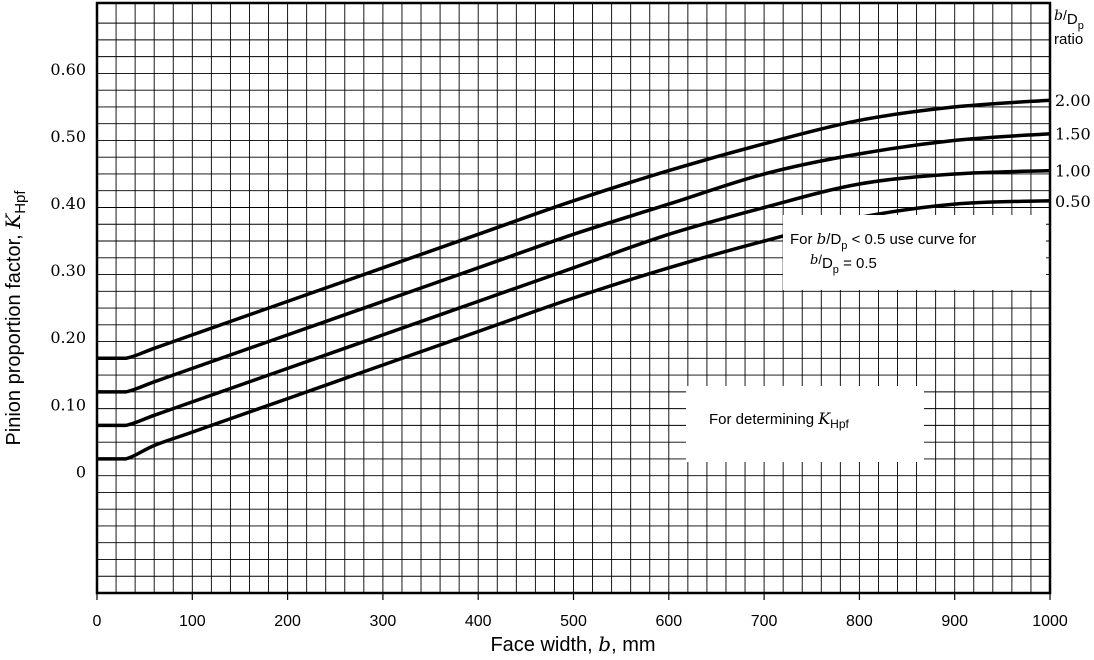  What do you see at coordinates (81, 471) in the screenshot?
I see `y-tick-label: 0` at bounding box center [81, 471].